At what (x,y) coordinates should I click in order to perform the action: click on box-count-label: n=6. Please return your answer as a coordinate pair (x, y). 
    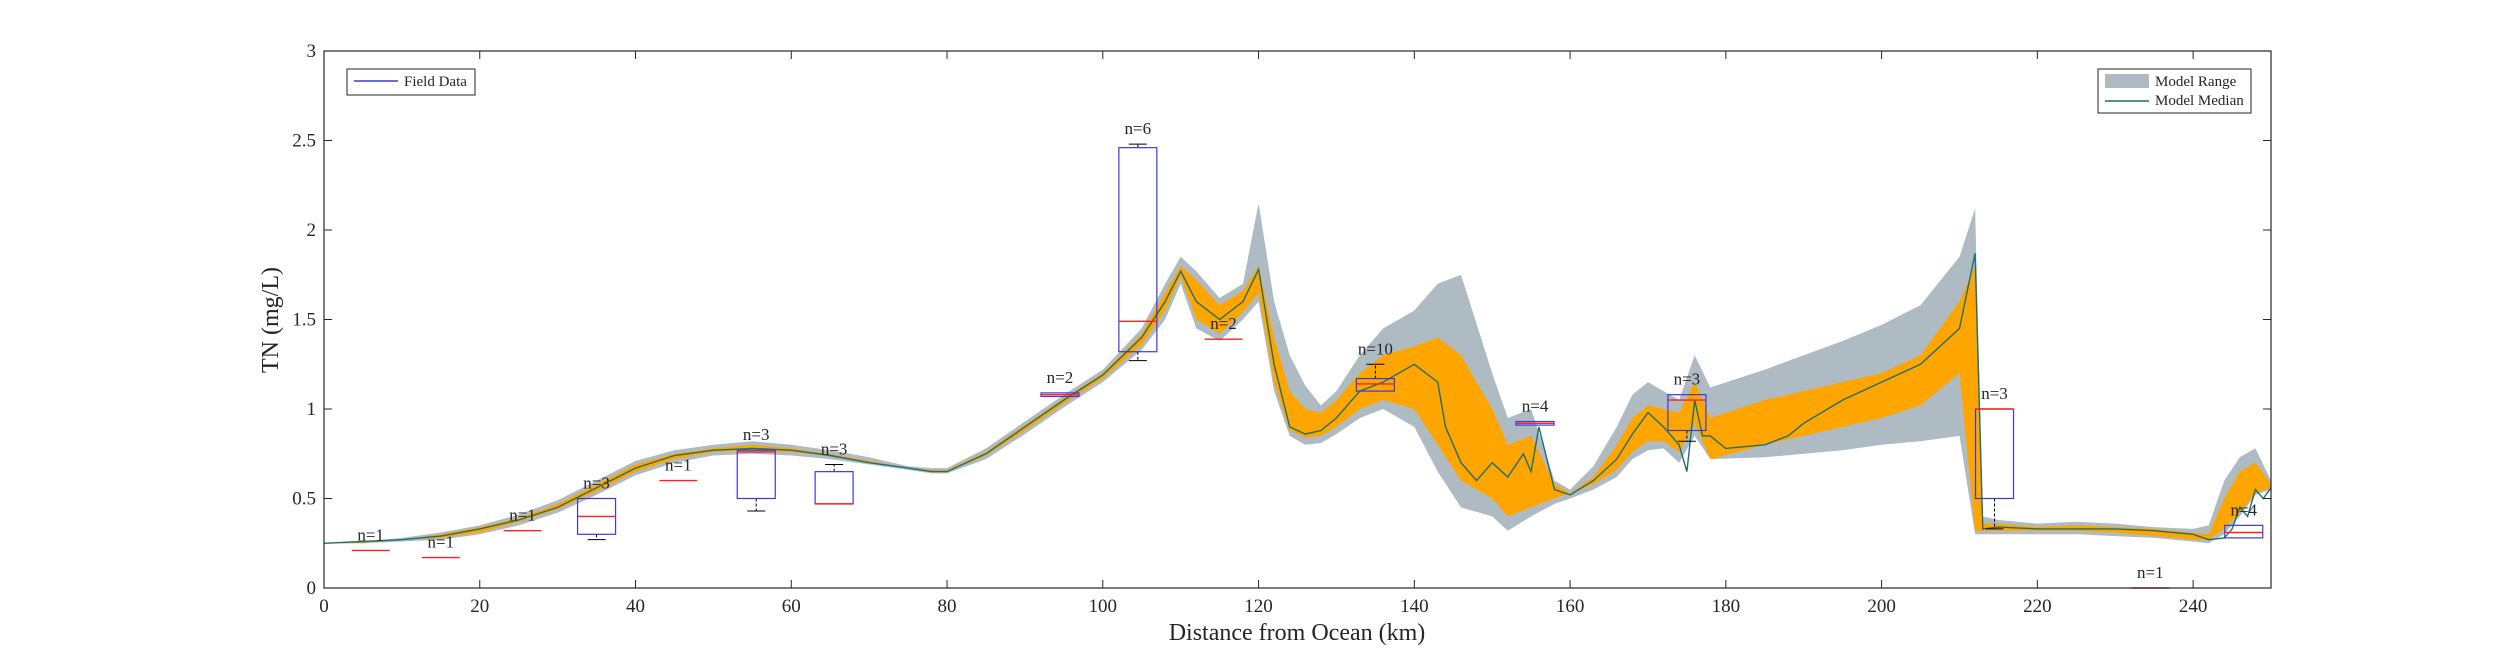
    Looking at the image, I should click on (1138, 128).